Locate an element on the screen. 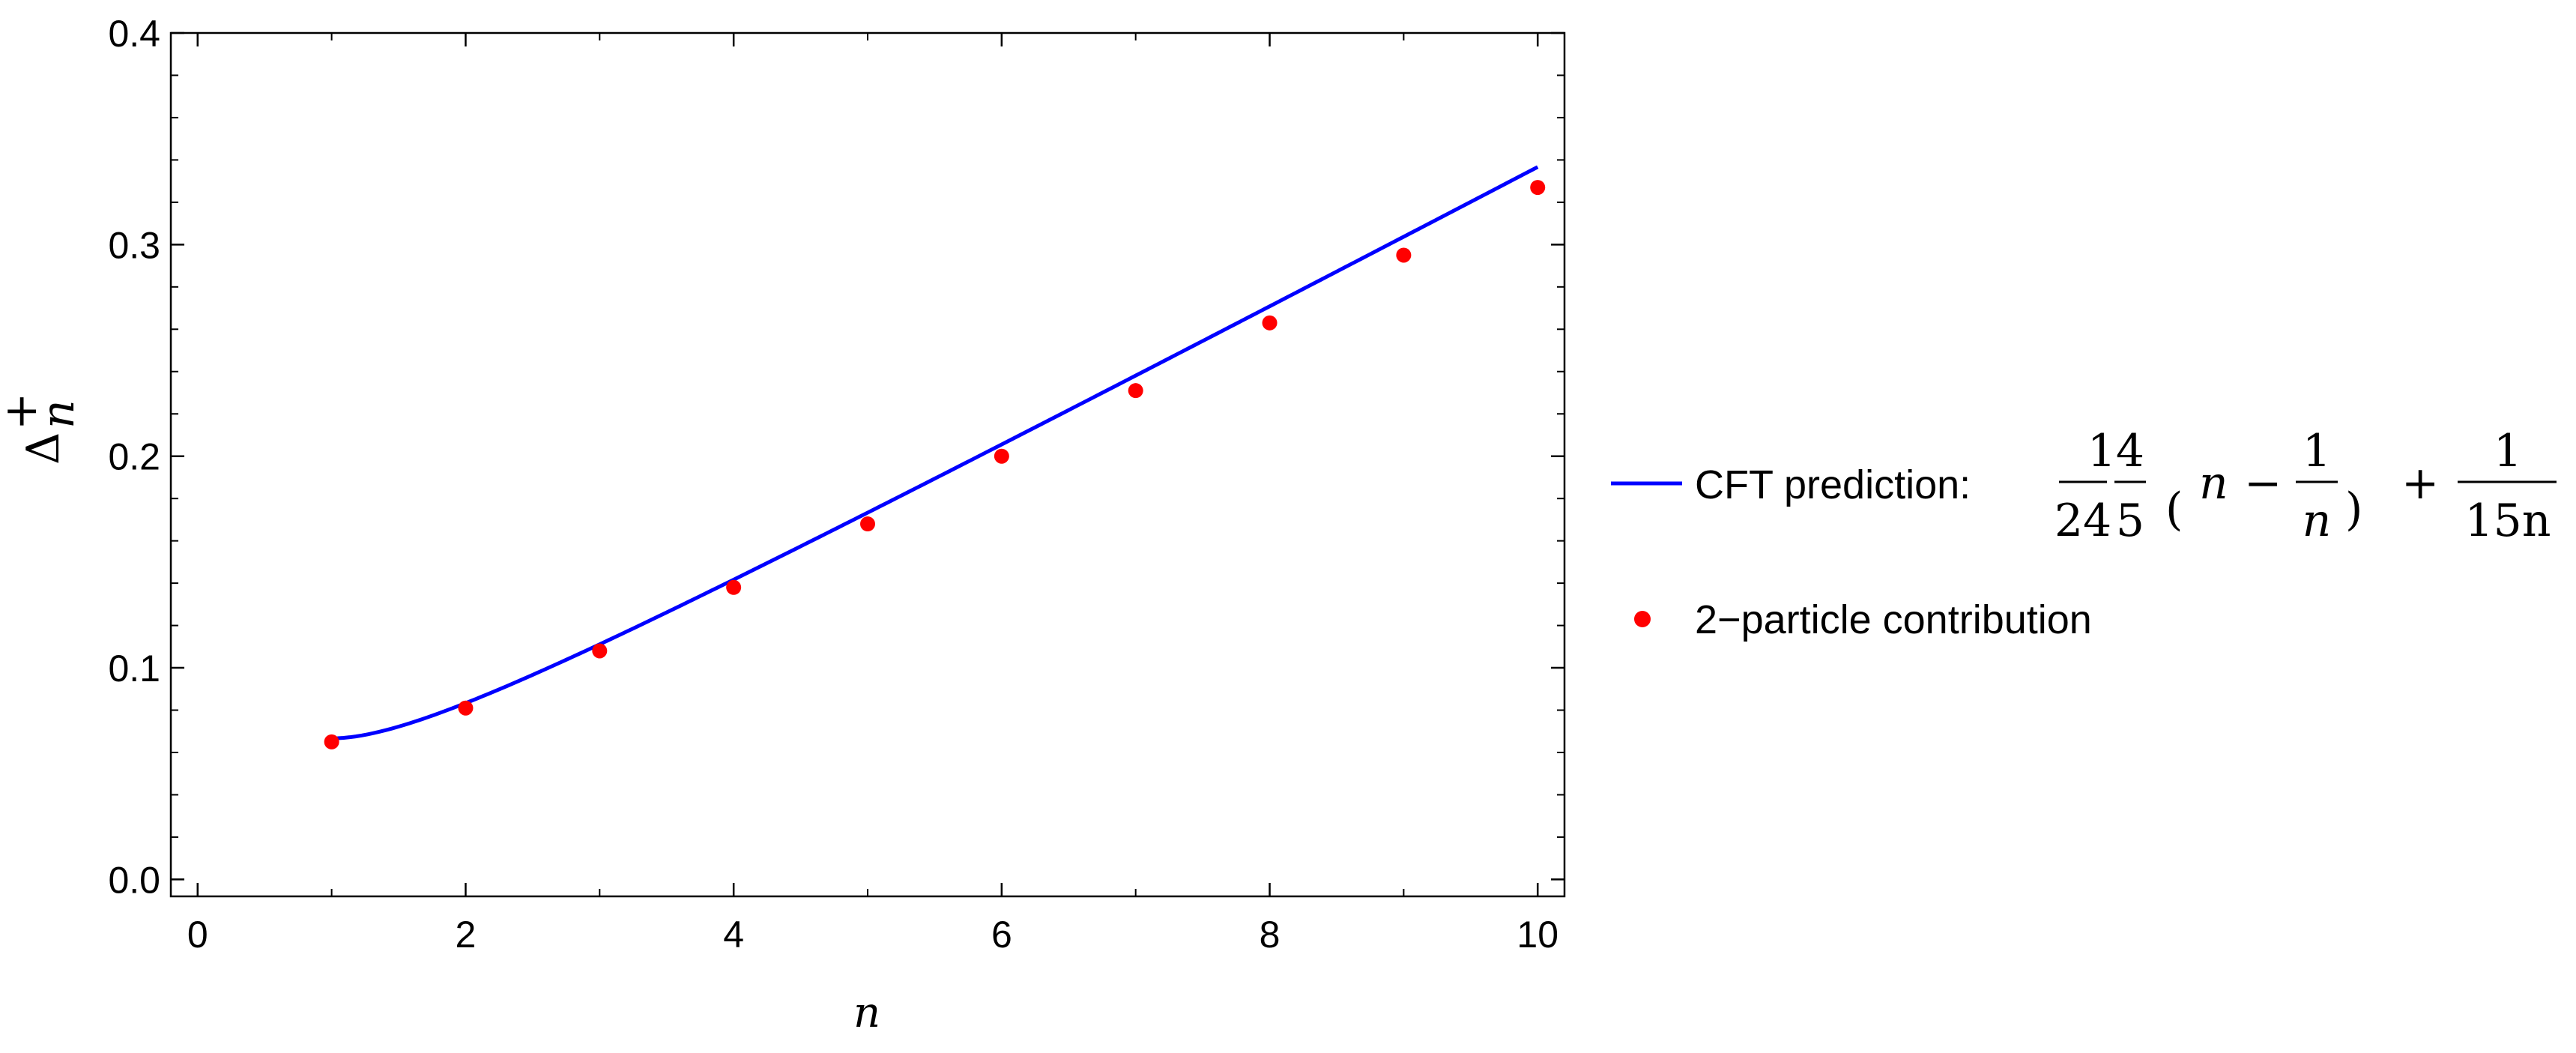  legend-label-cft: CFT prediction: is located at coordinates (1833, 485).